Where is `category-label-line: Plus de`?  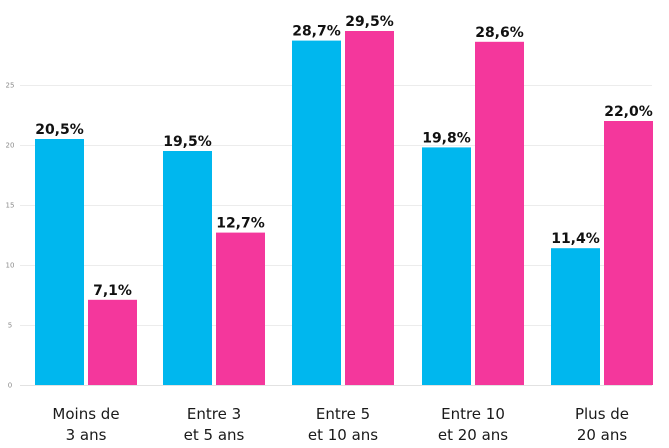 category-label-line: Plus de is located at coordinates (602, 414).